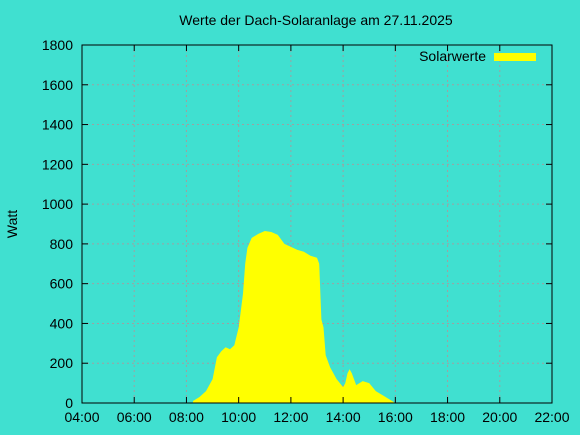 This screenshot has width=580, height=435. What do you see at coordinates (62, 363) in the screenshot?
I see `y-tick-label: 200` at bounding box center [62, 363].